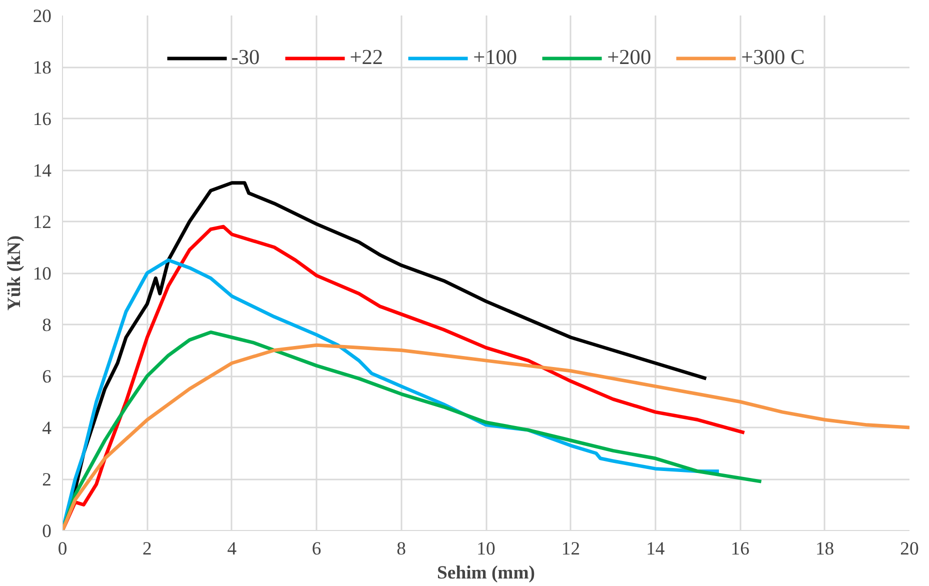  Describe the element at coordinates (317, 549) in the screenshot. I see `x-tick-label: 6` at that location.